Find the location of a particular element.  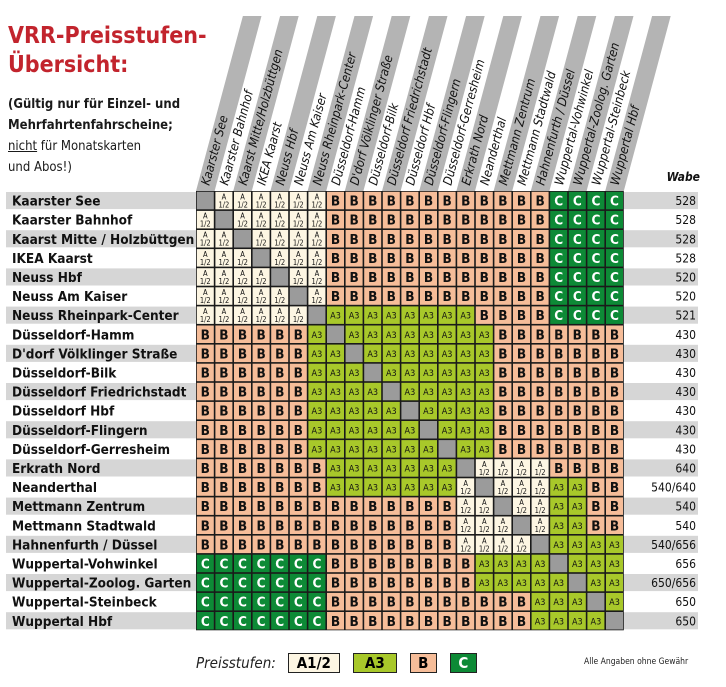

row-label: Mettmann Stadtwald is located at coordinates (84, 526).